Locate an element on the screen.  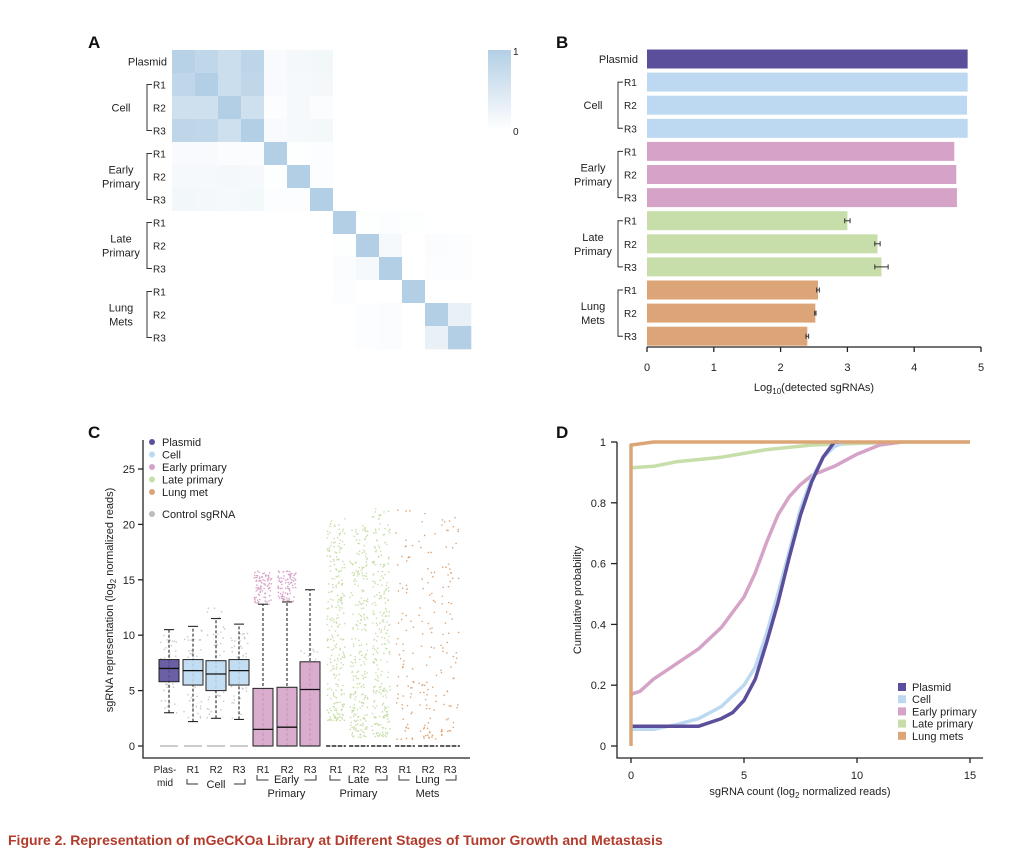
heatmap-row-label-replicate: R2 is located at coordinates (159, 247).